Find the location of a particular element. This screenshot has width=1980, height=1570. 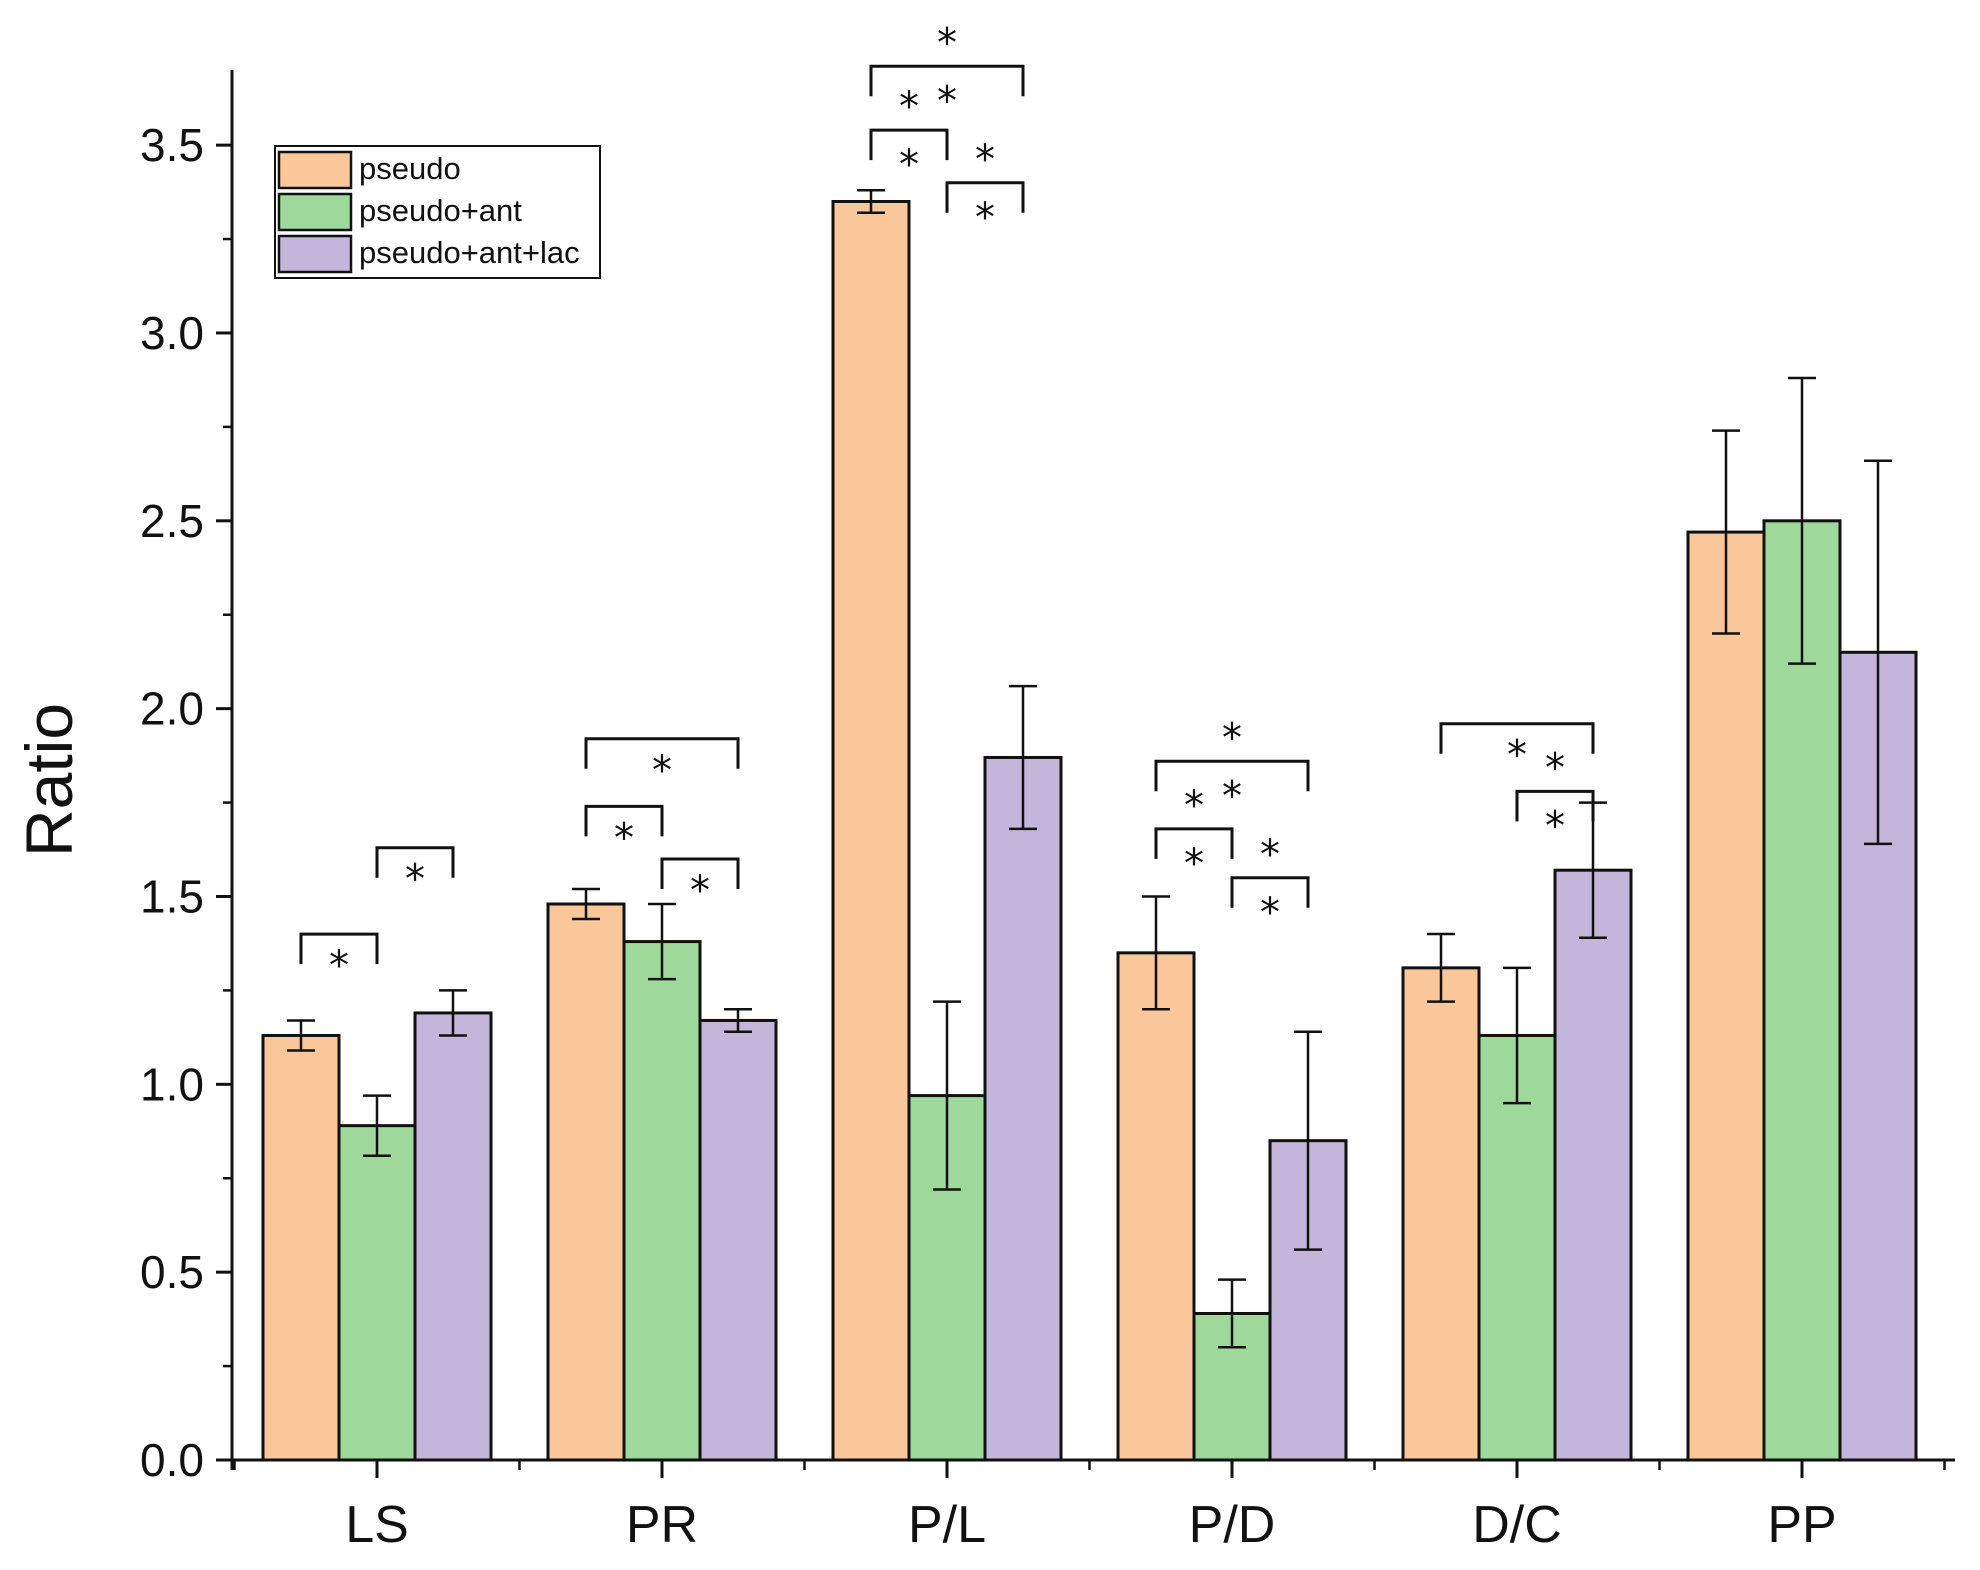

y-tick-label: 0.5 is located at coordinates (172, 1272).